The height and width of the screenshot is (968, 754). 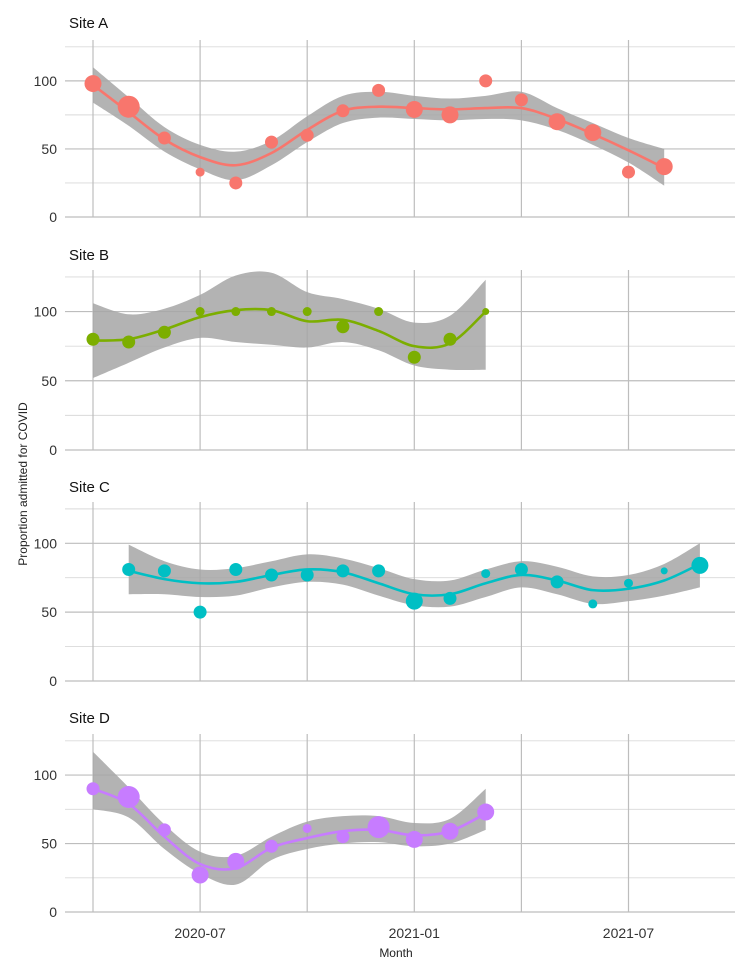 What do you see at coordinates (89, 255) in the screenshot?
I see `panel-title: Site B` at bounding box center [89, 255].